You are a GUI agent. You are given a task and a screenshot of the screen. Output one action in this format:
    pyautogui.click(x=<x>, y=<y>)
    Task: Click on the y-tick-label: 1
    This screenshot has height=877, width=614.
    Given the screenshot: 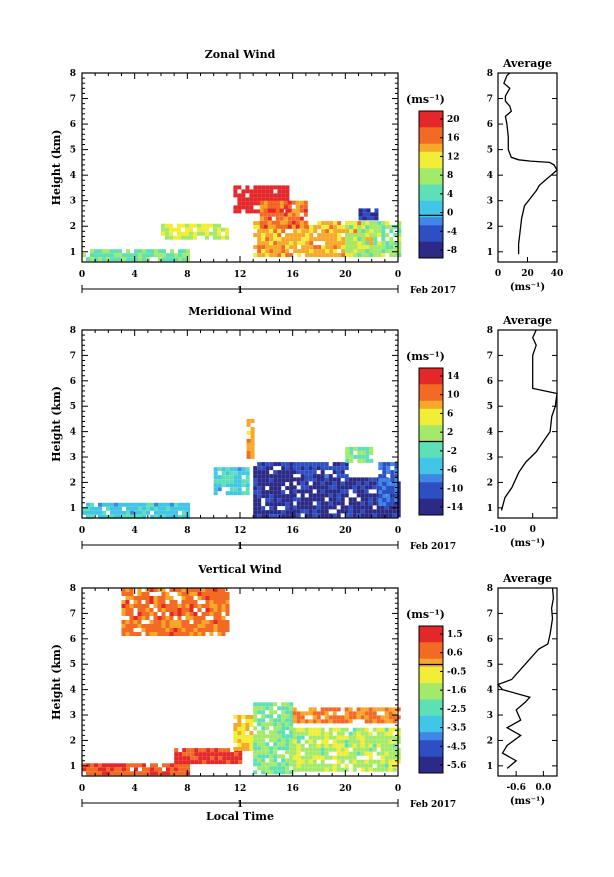 What is the action you would take?
    pyautogui.click(x=73, y=253)
    